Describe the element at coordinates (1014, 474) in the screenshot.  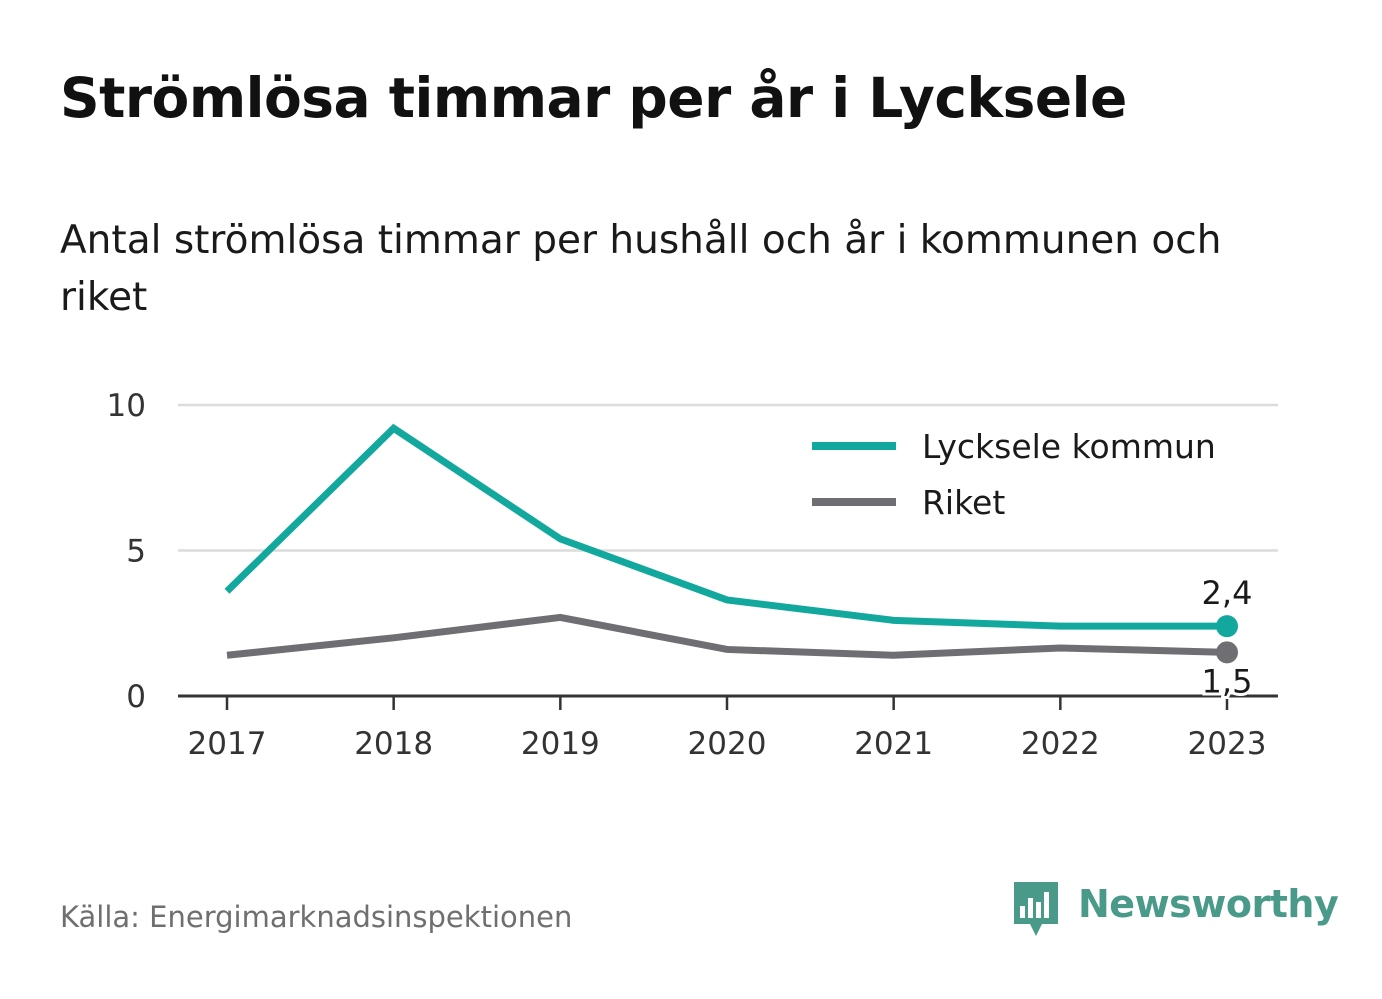
I see `legend: Lycksele kommun Riket` at that location.